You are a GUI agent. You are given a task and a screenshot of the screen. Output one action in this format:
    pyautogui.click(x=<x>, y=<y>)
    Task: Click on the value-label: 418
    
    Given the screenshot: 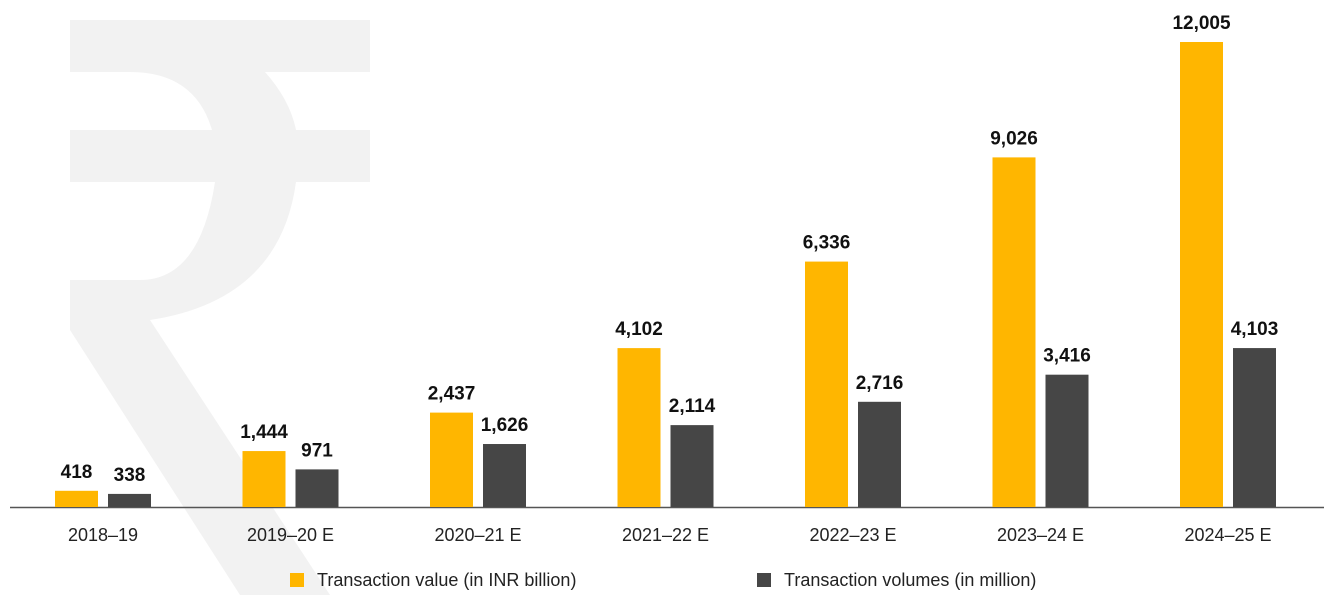 What is the action you would take?
    pyautogui.click(x=77, y=472)
    